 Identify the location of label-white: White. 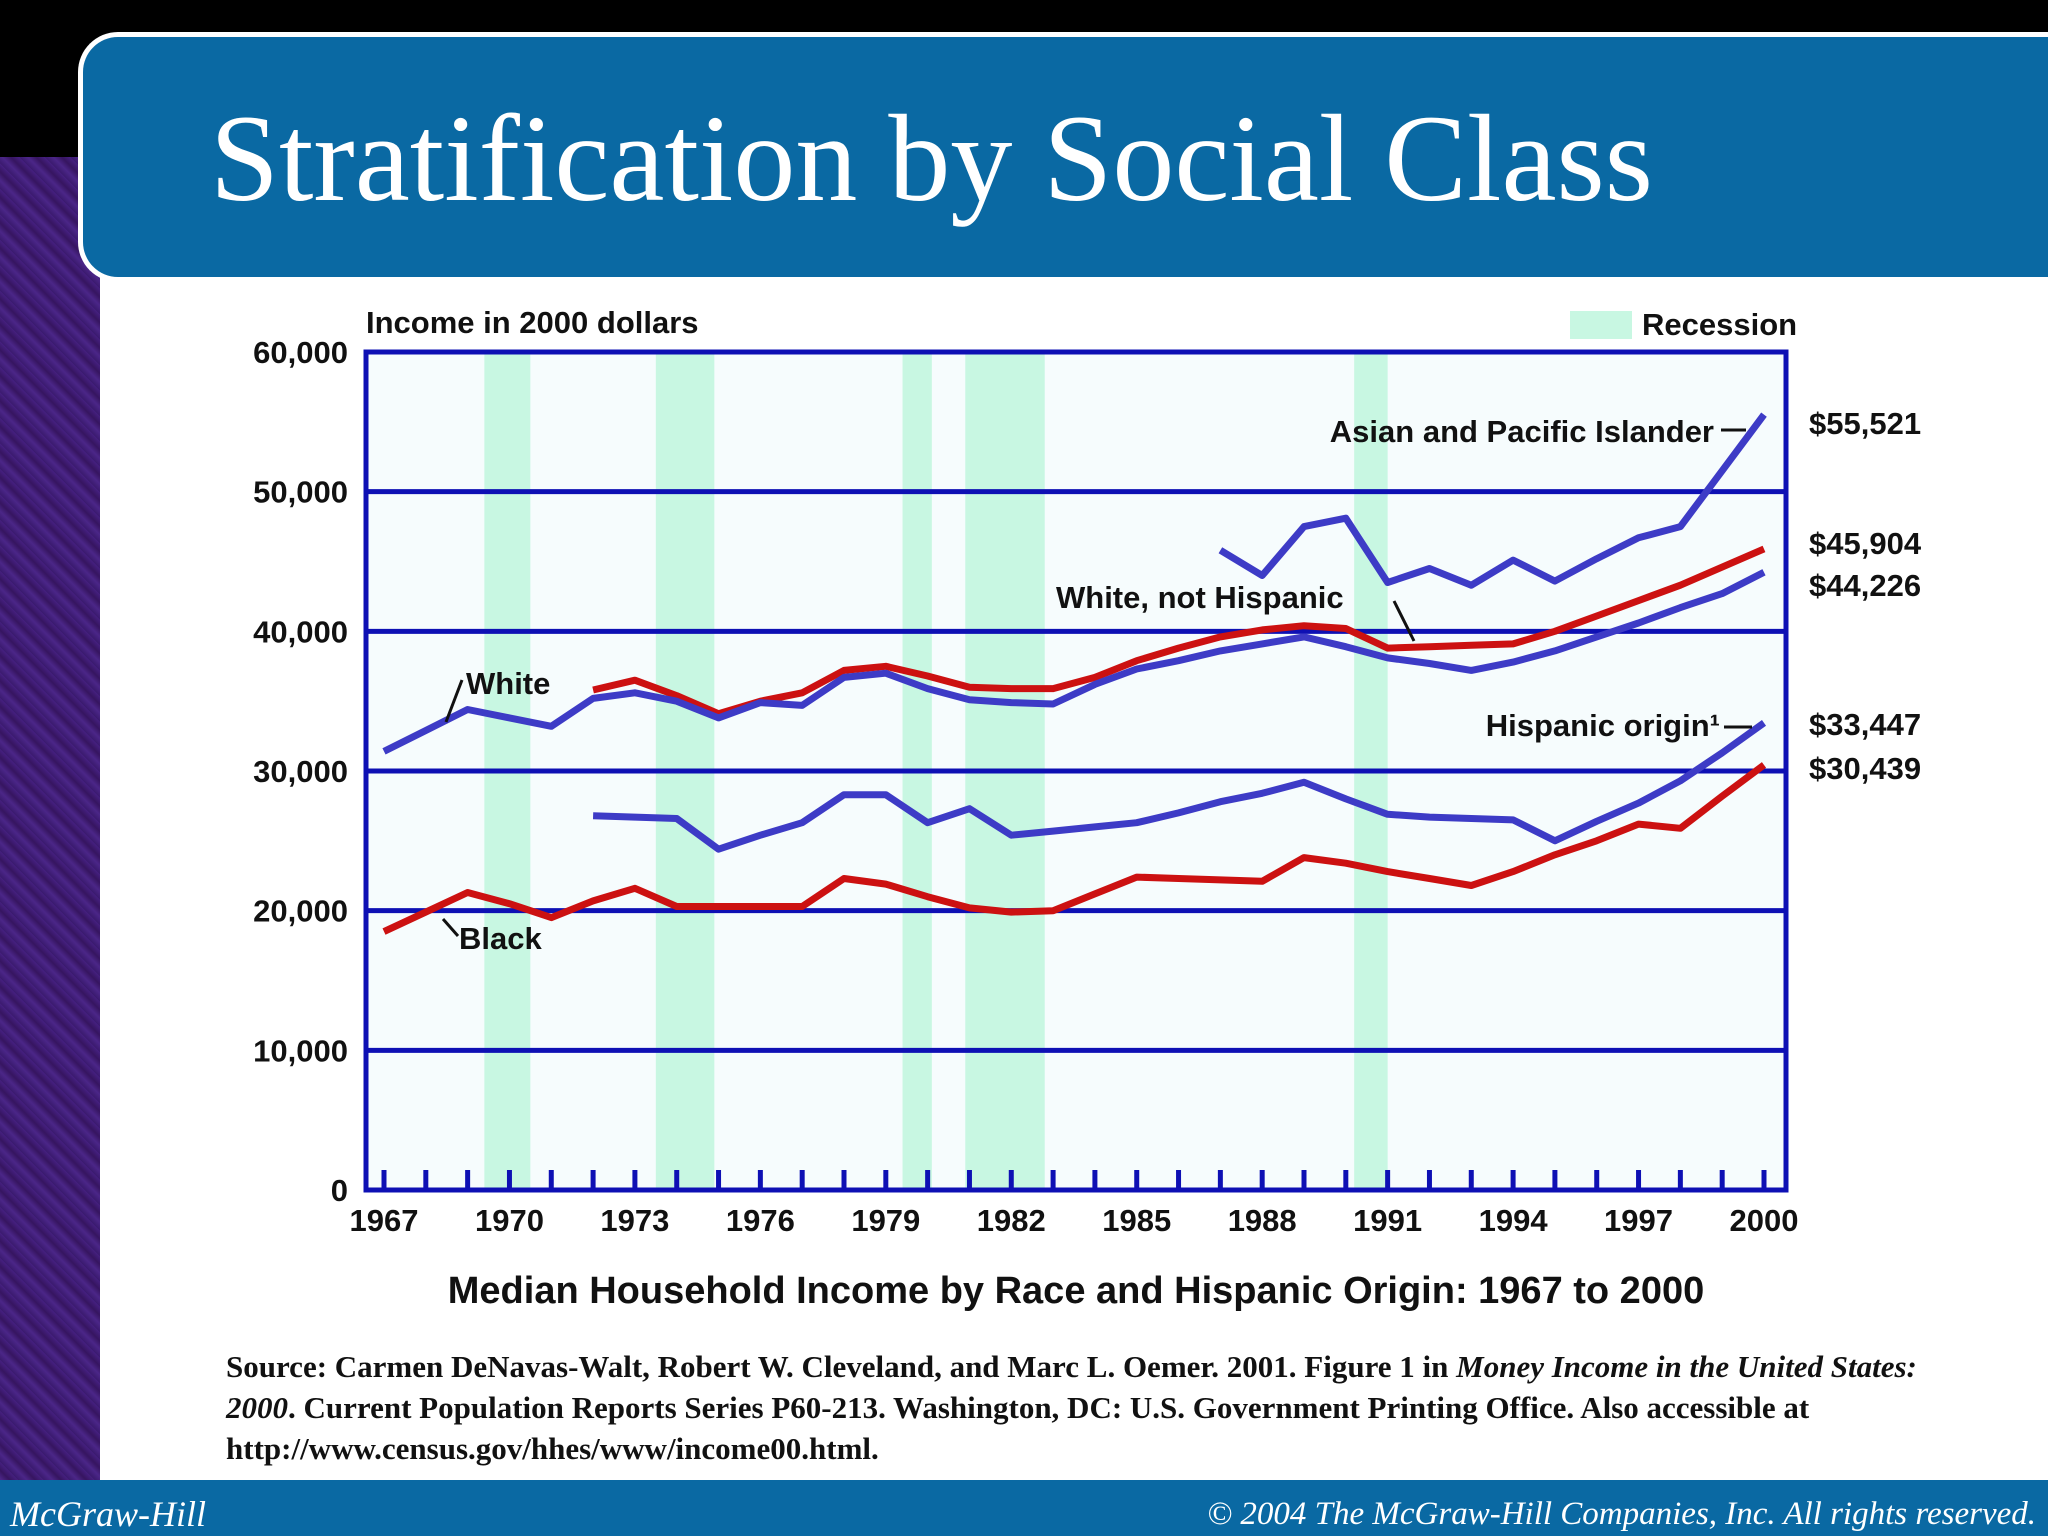
(508, 683).